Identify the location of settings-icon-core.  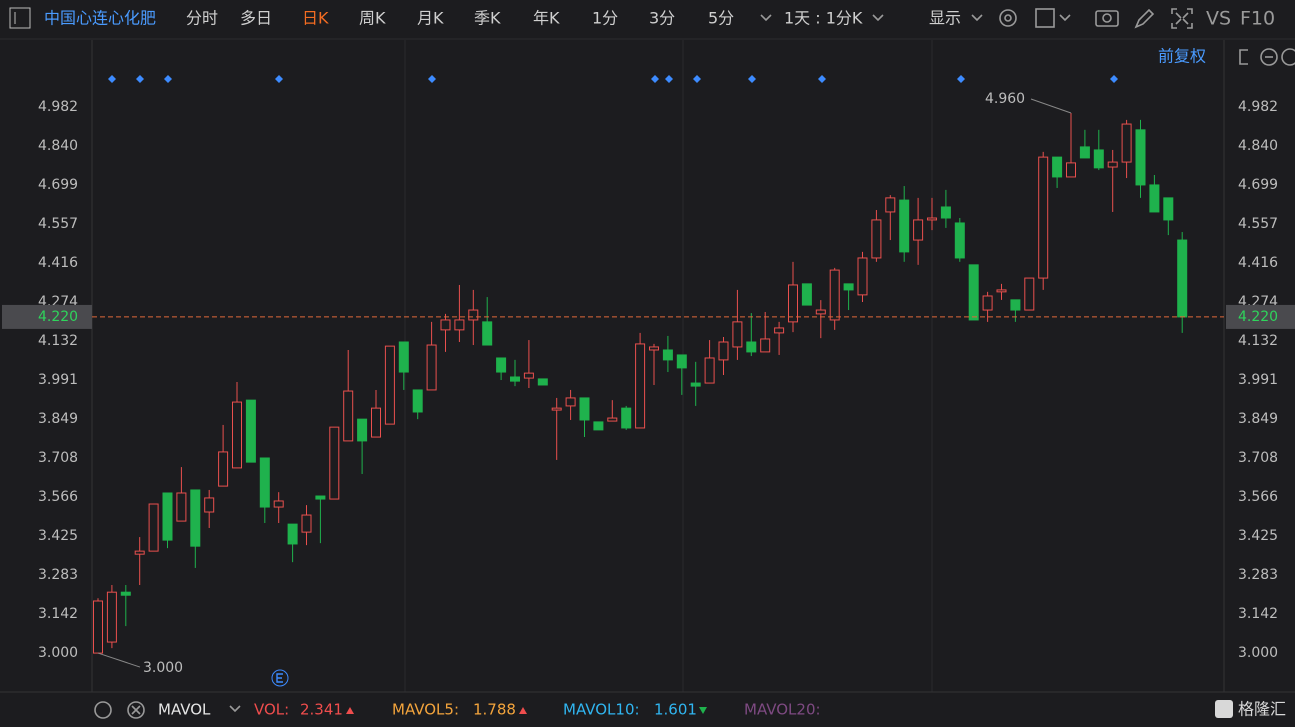
(1008, 18).